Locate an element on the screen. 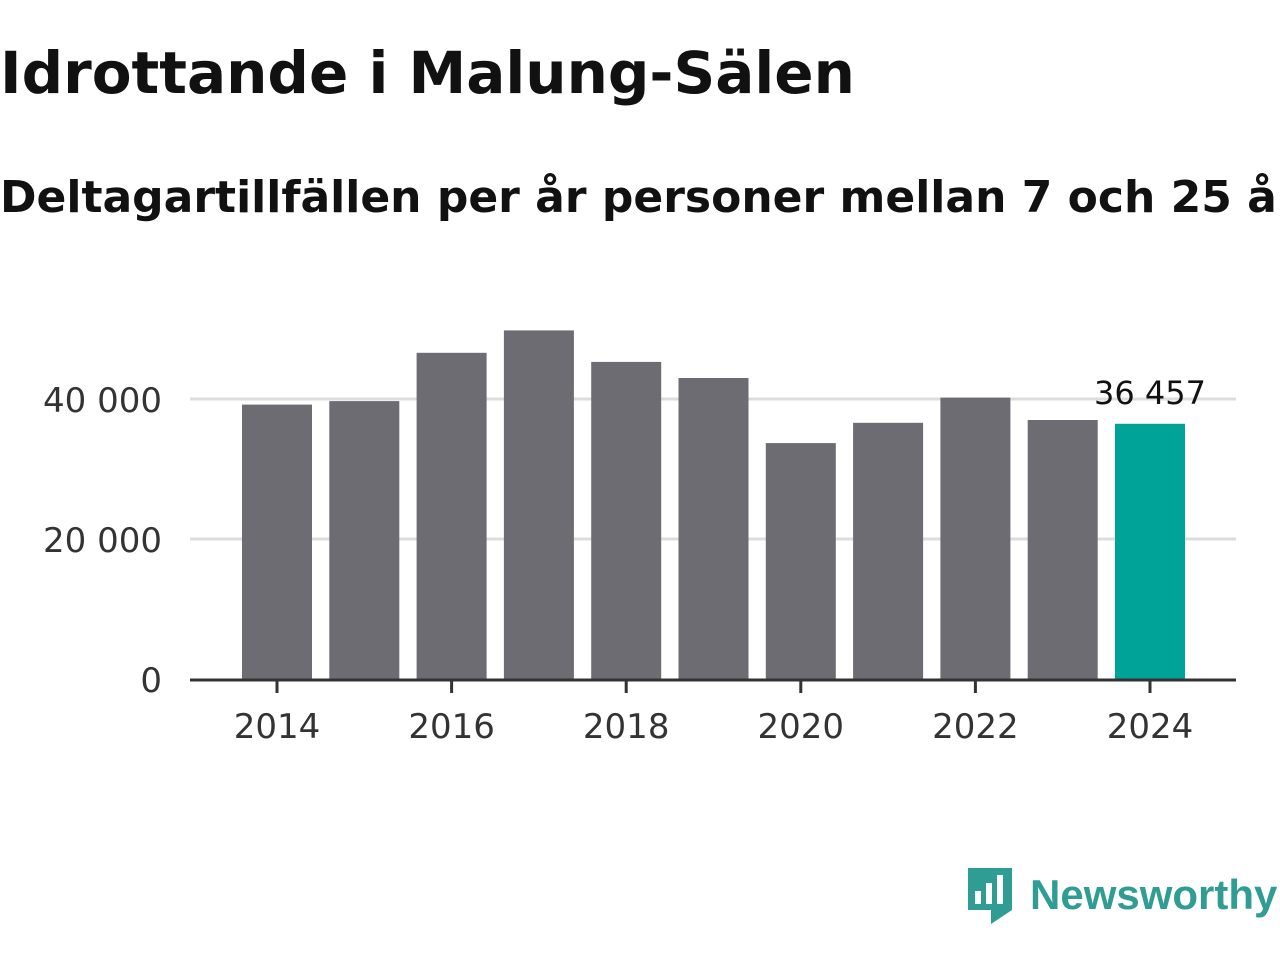 The height and width of the screenshot is (960, 1280). x-tick-label: 2020 is located at coordinates (801, 727).